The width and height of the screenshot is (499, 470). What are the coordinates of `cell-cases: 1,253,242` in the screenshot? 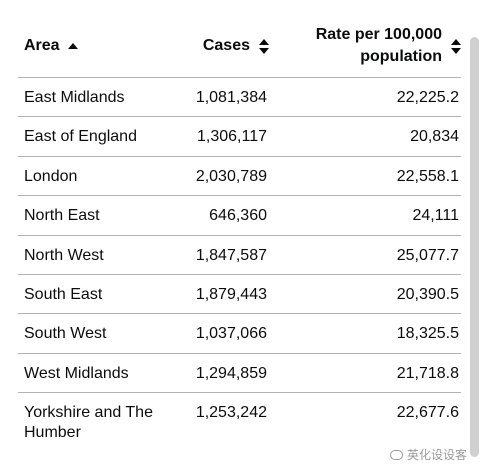 It's located at (231, 413).